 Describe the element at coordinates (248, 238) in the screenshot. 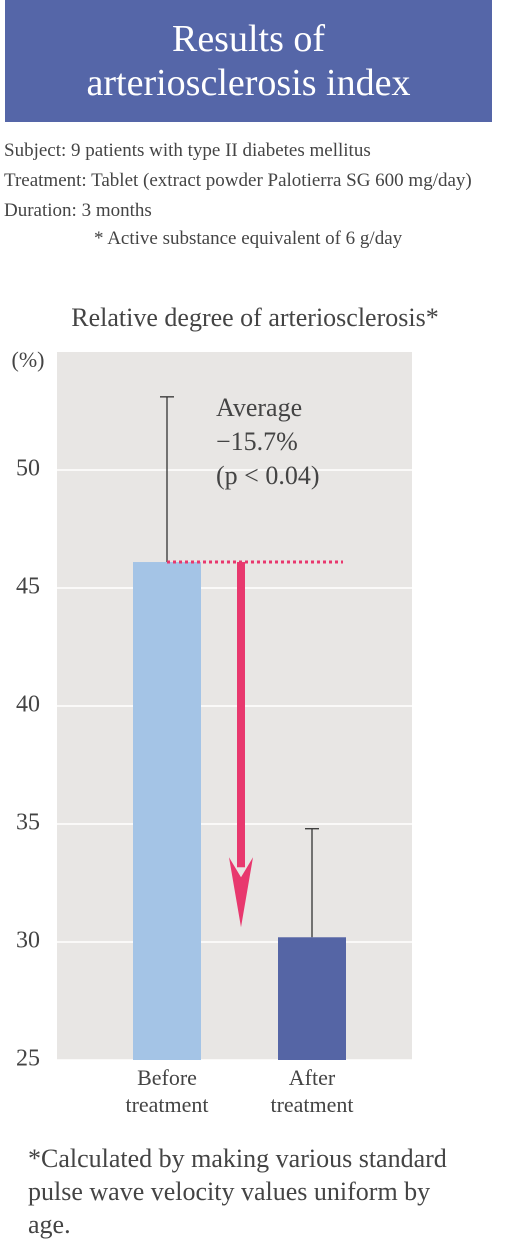

I see `note: * Active substance equivalent of 6 g/day` at that location.